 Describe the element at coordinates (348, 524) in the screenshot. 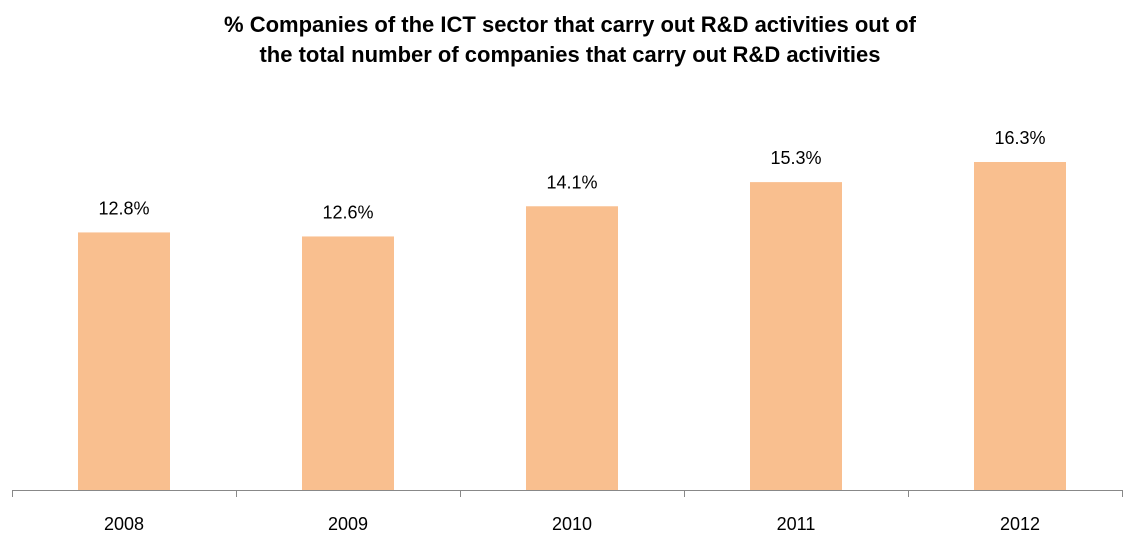

I see `x-tick-label: 2009` at that location.